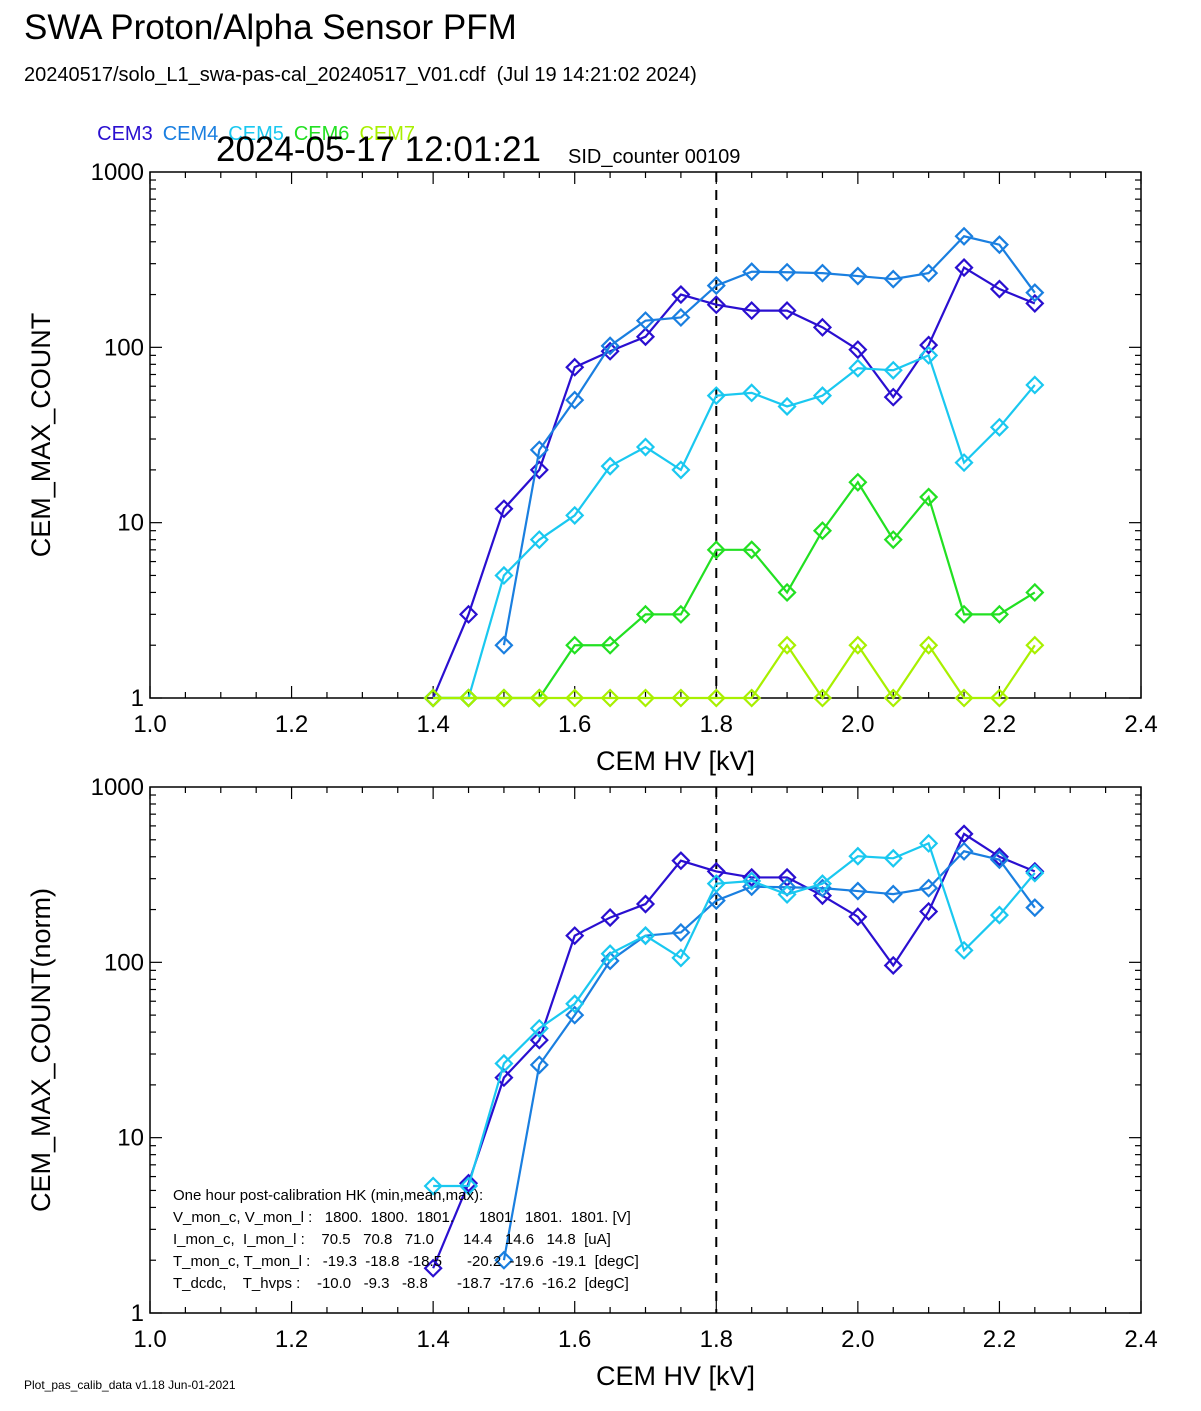 The width and height of the screenshot is (1201, 1411). I want to click on series-cem5, so click(734, 1014).